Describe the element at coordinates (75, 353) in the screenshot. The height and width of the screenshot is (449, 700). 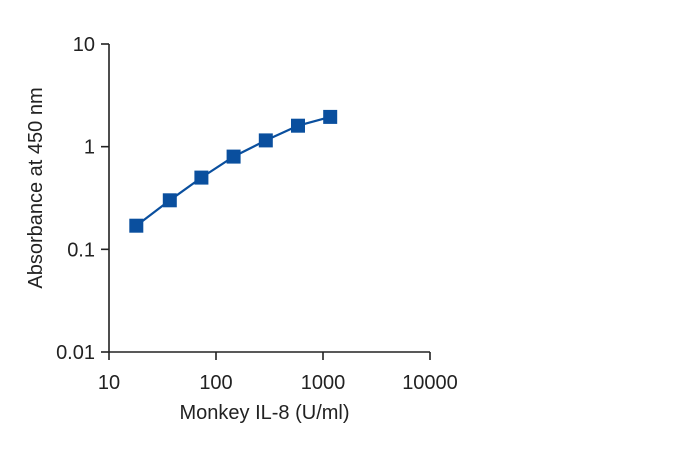
I see `y-tick-label: 0.01` at that location.